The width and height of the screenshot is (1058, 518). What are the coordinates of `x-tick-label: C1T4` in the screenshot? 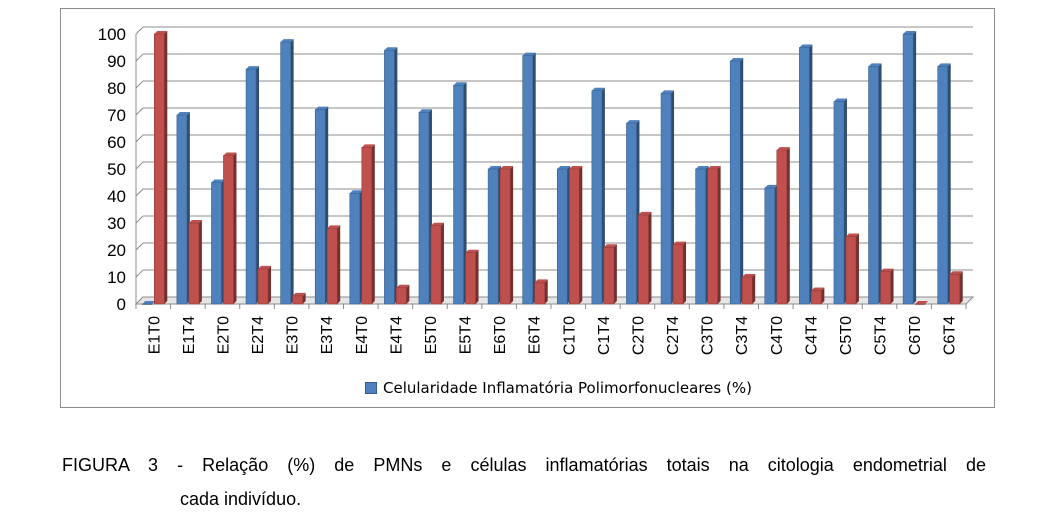 It's located at (604, 335).